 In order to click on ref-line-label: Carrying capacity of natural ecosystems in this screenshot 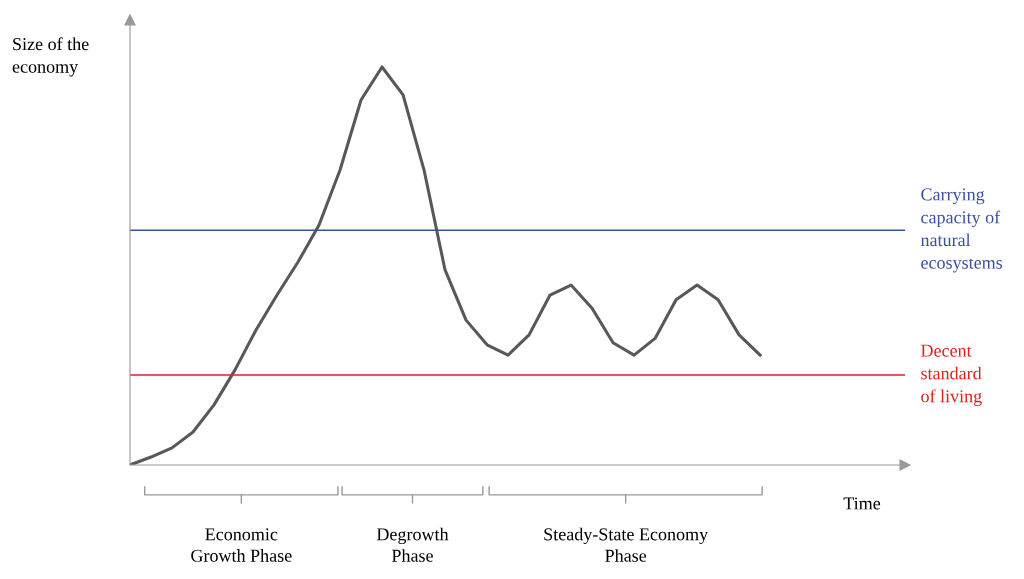, I will do `click(961, 230)`.